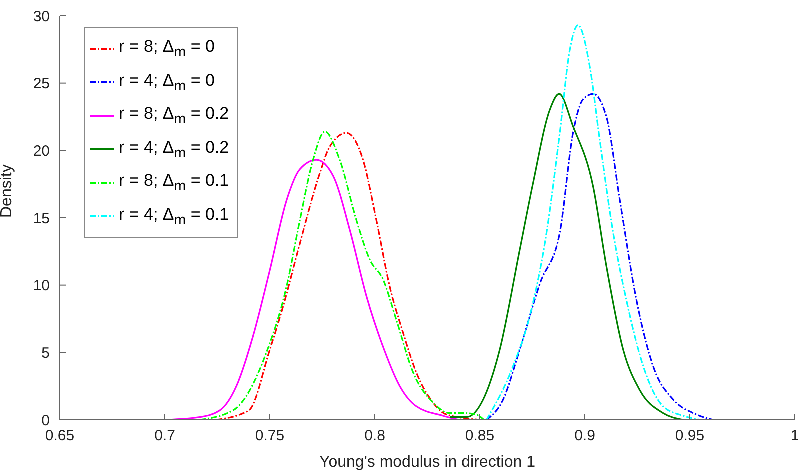  What do you see at coordinates (375, 436) in the screenshot?
I see `x-tick-label: 0.8` at bounding box center [375, 436].